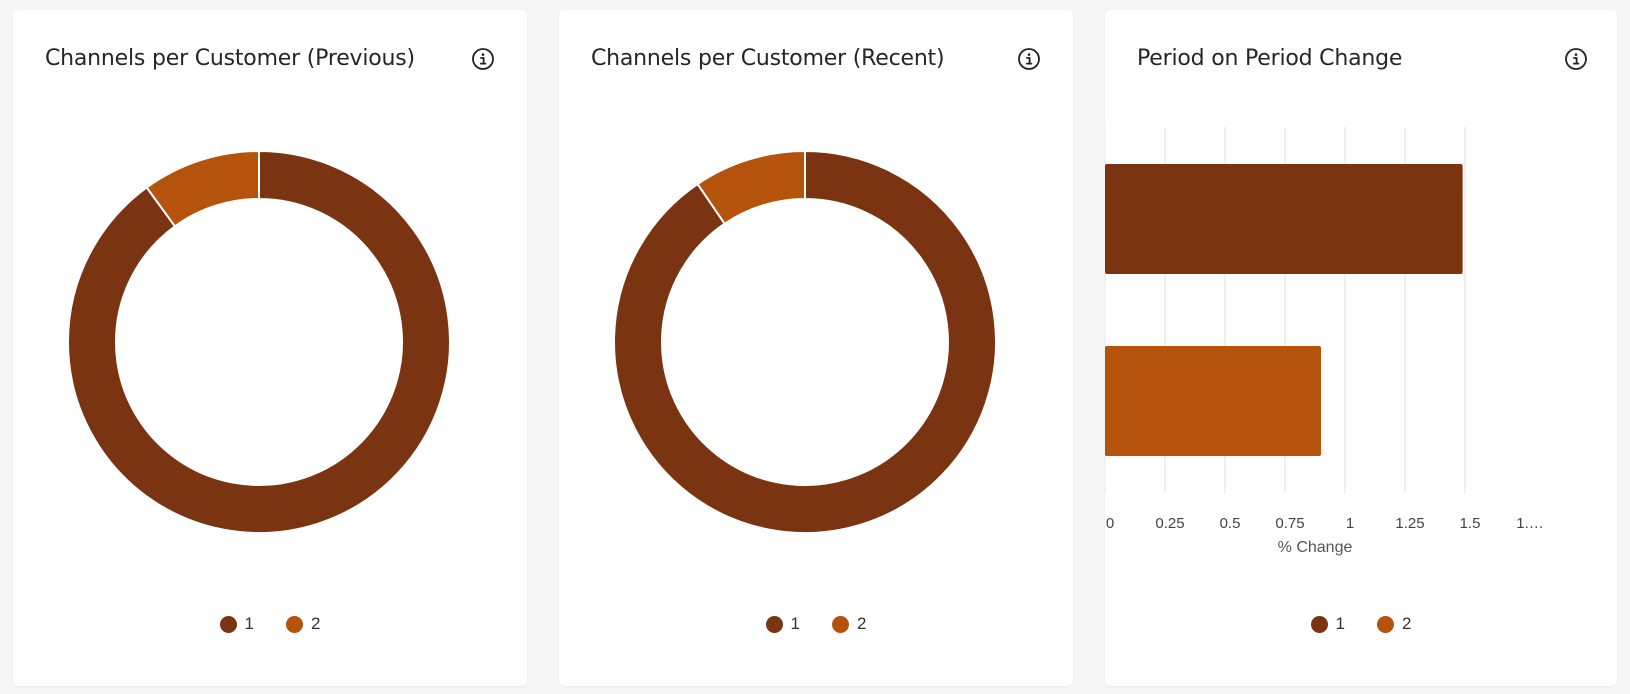 The image size is (1630, 694). What do you see at coordinates (1470, 523) in the screenshot?
I see `x-tick-label: 1.5` at bounding box center [1470, 523].